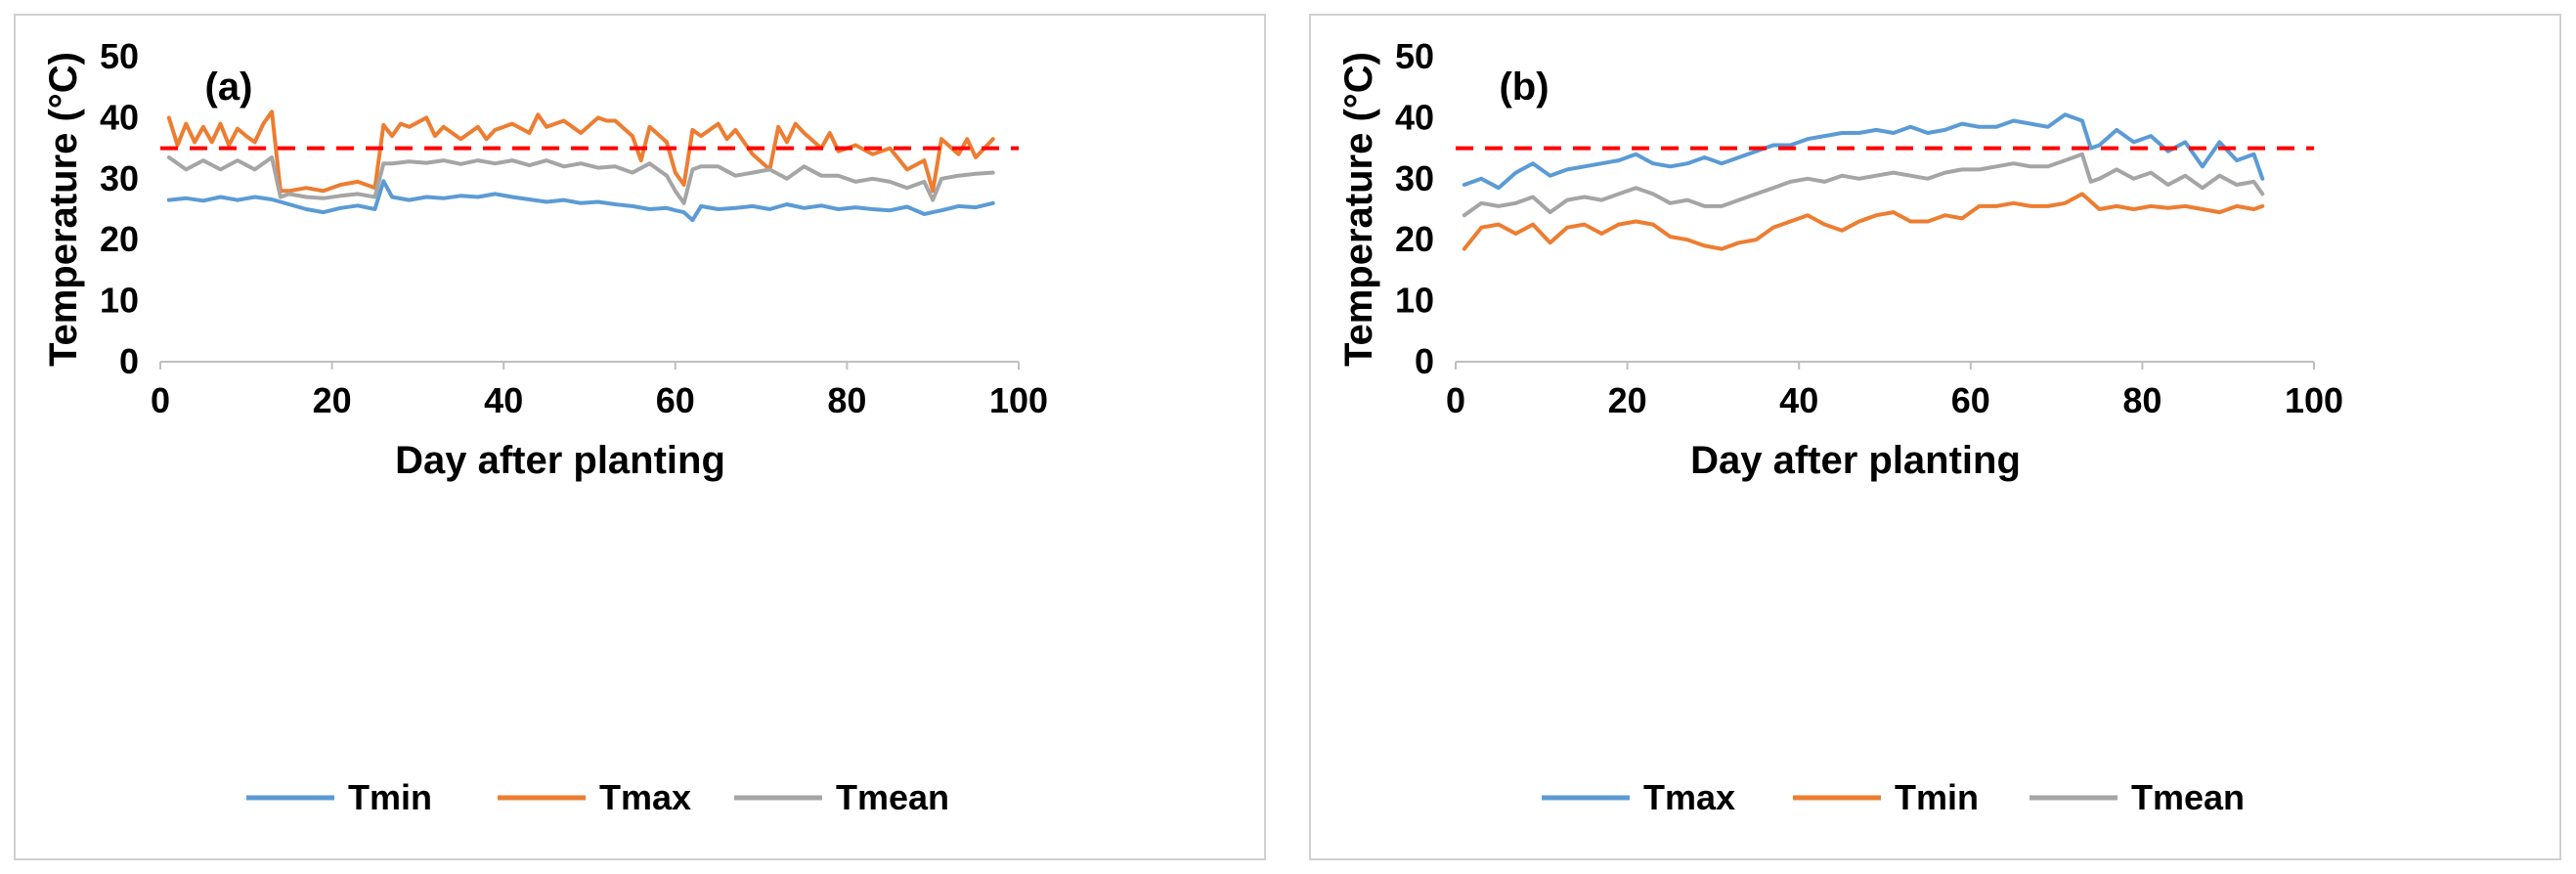 The height and width of the screenshot is (874, 2576). Describe the element at coordinates (1524, 87) in the screenshot. I see `panel-label: (b)` at that location.